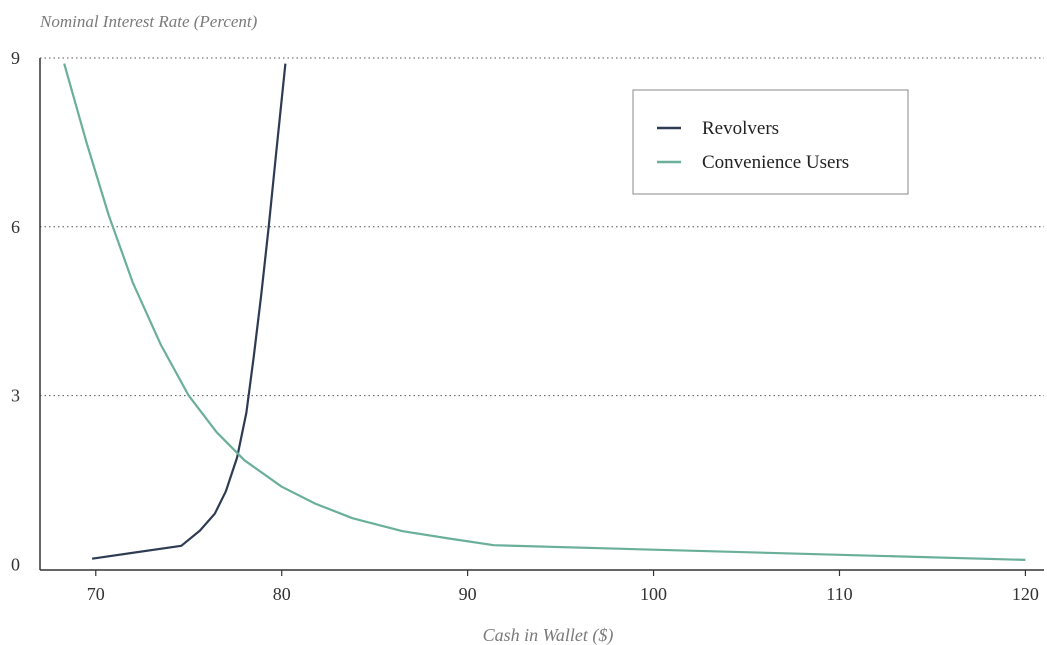 Image resolution: width=1047 pixels, height=645 pixels. Describe the element at coordinates (15, 227) in the screenshot. I see `y-tick-label: 6` at that location.